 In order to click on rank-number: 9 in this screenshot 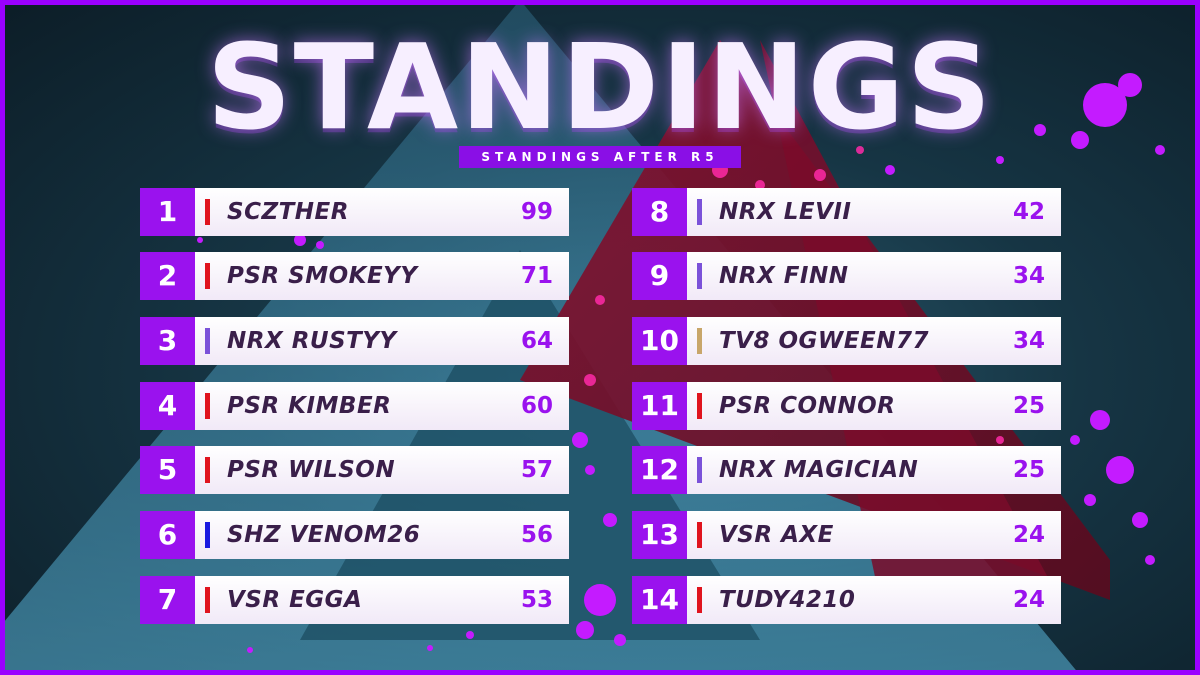, I will do `click(659, 276)`.